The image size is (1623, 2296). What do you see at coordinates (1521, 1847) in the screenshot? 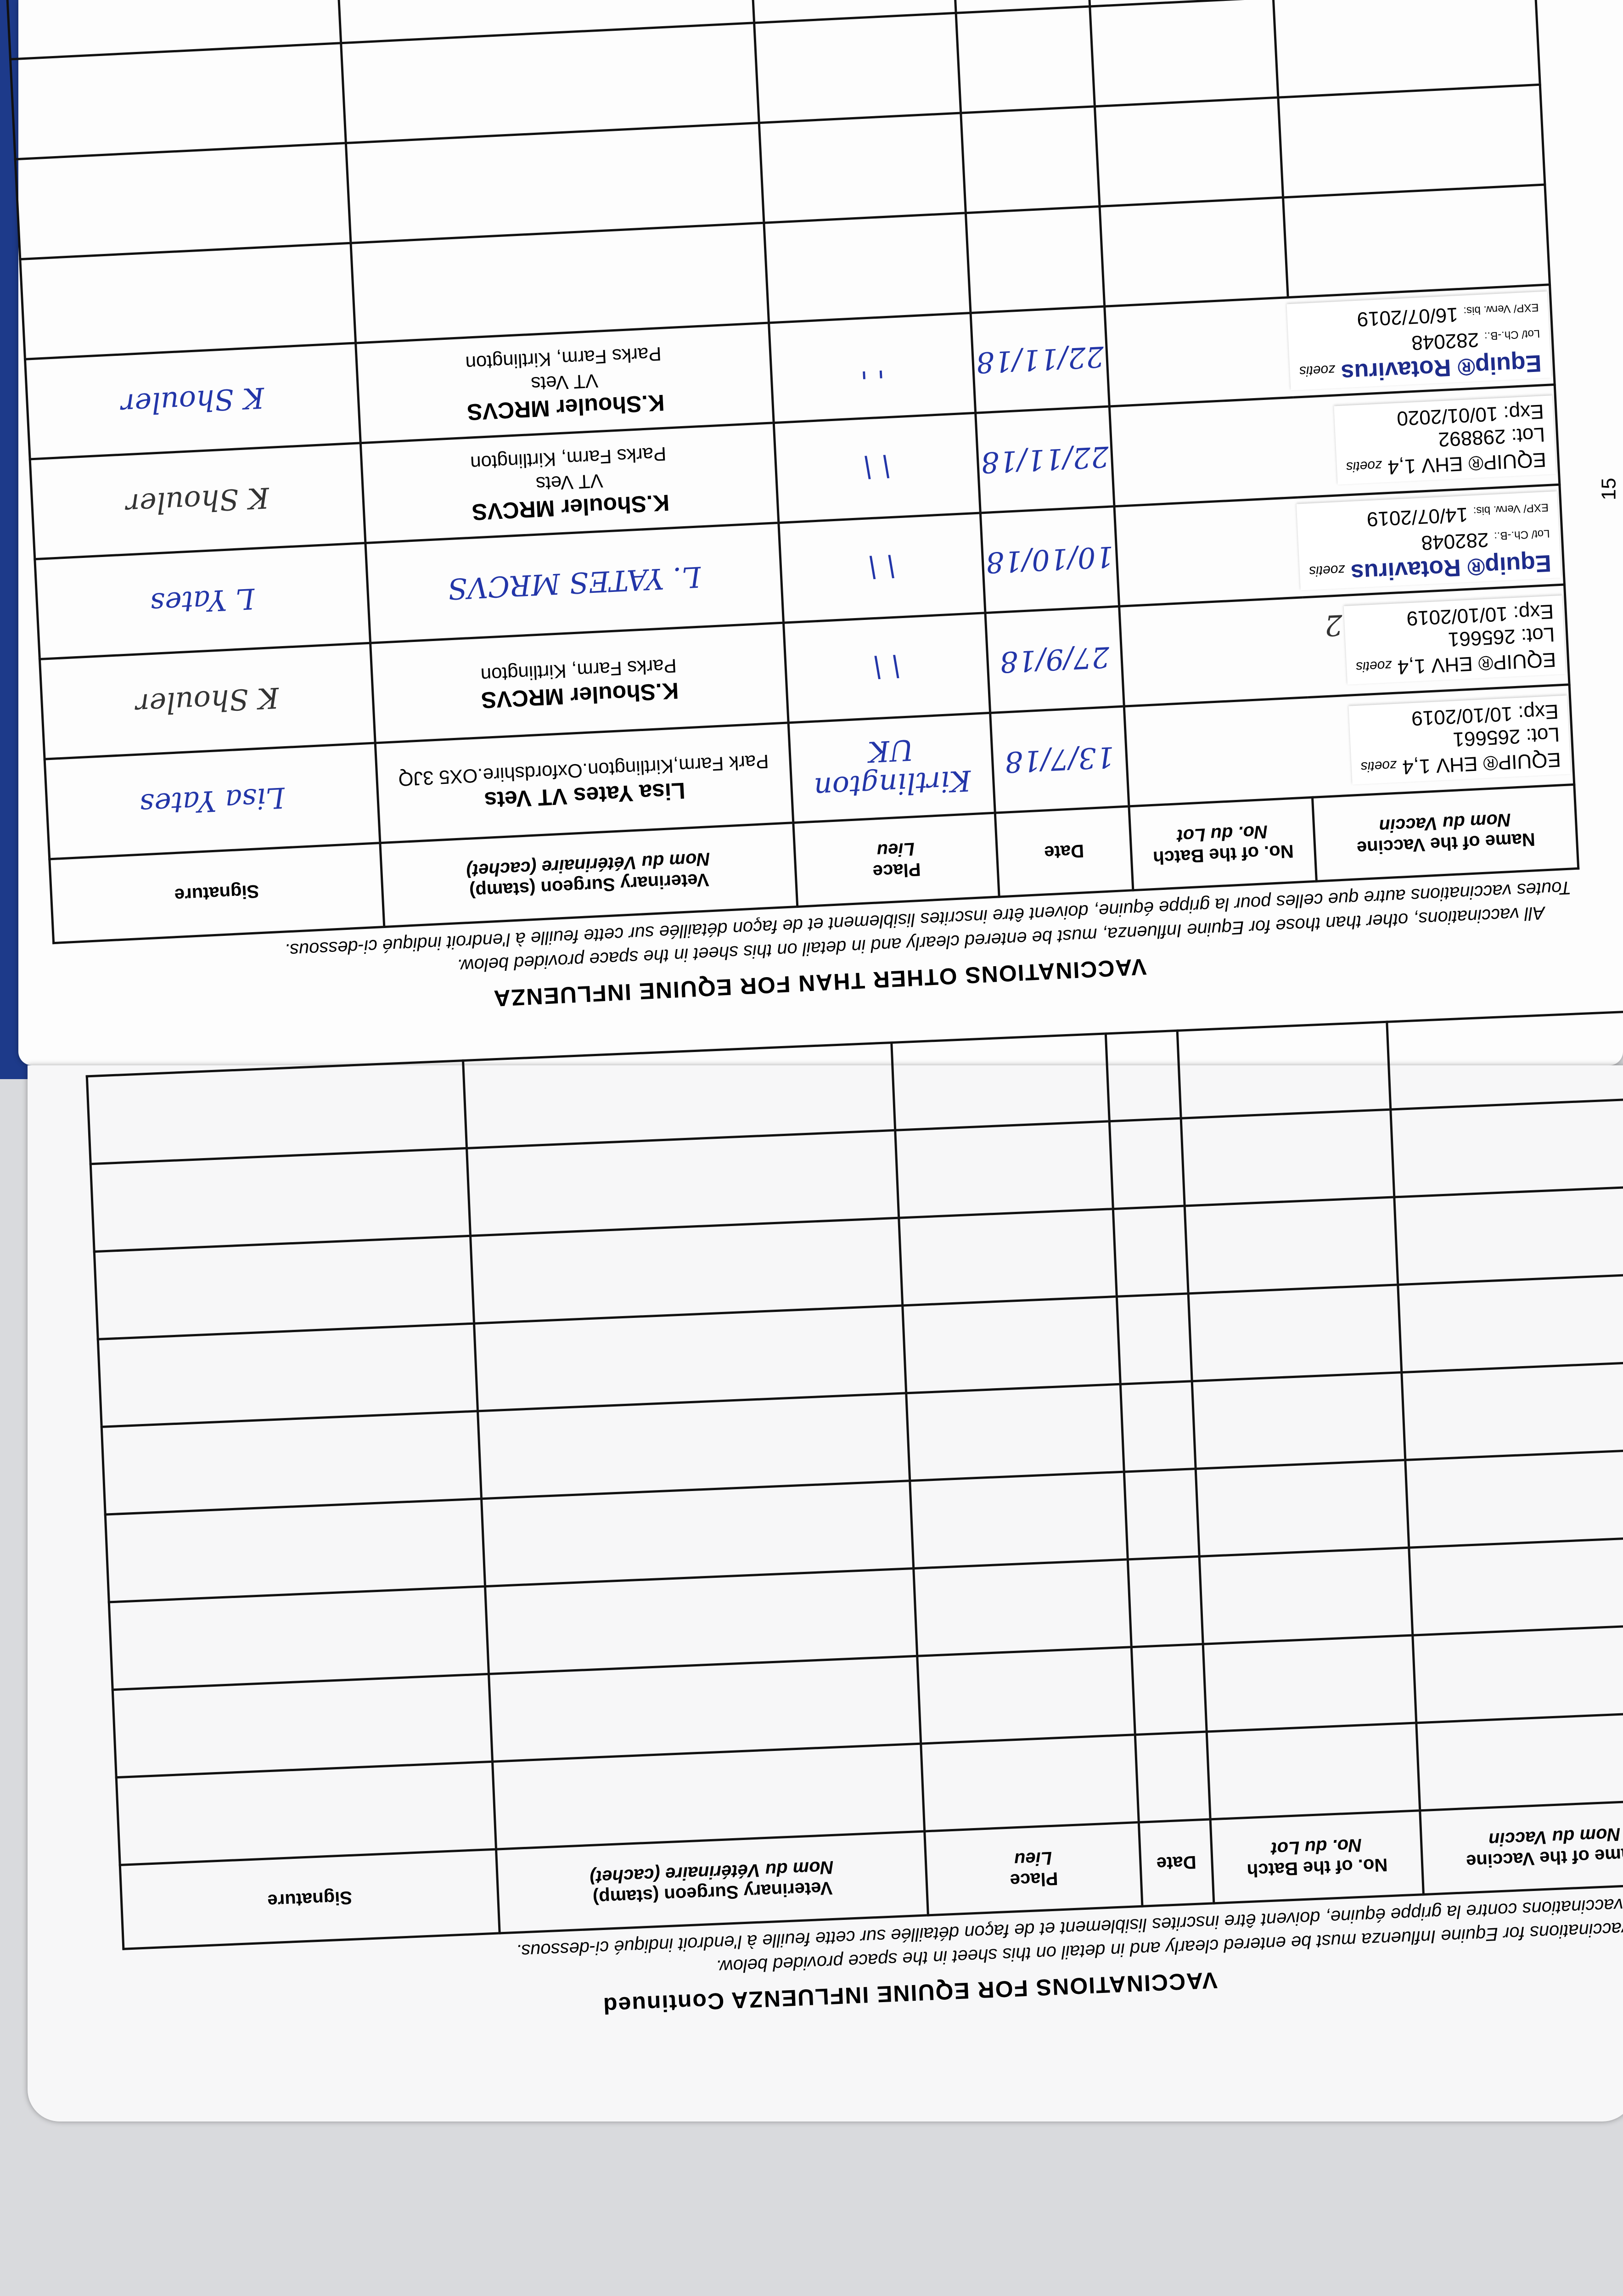
I see `header-name: Name of the Vaccine Nom du Vaccin` at bounding box center [1521, 1847].